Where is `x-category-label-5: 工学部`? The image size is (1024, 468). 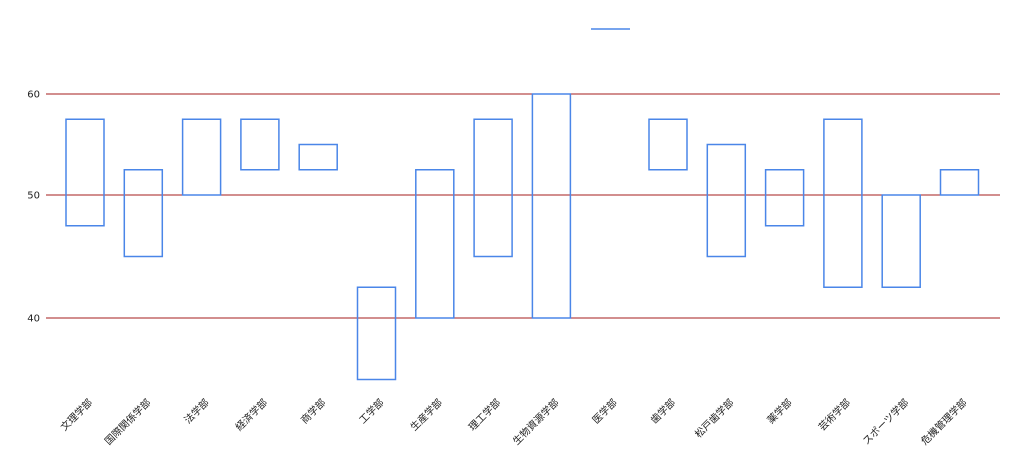
x-category-label-5: 工学部 is located at coordinates (371, 411).